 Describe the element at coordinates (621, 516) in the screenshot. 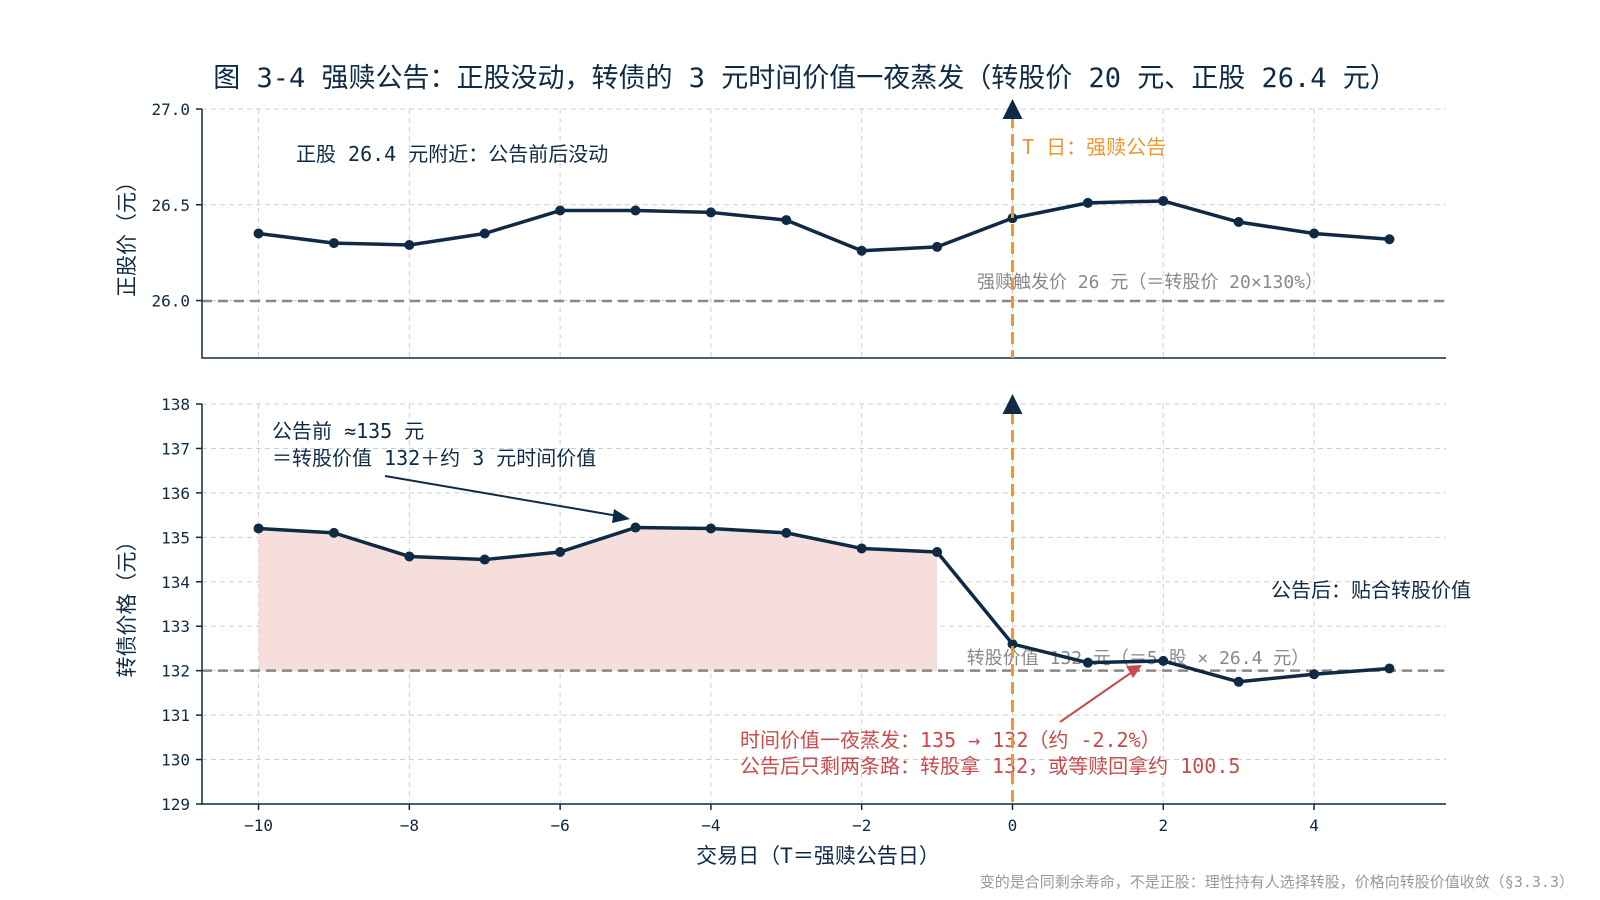

I see `before-annotation-arrowhead` at that location.